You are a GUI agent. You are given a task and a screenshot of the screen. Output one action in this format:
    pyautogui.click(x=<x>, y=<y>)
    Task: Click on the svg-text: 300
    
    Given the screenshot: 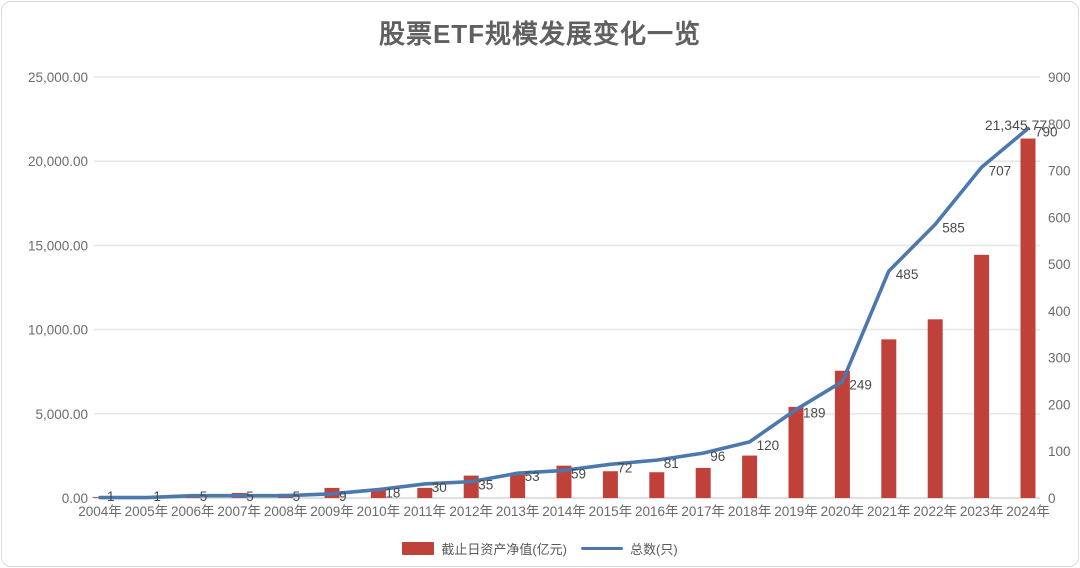 What is the action you would take?
    pyautogui.click(x=1059, y=358)
    